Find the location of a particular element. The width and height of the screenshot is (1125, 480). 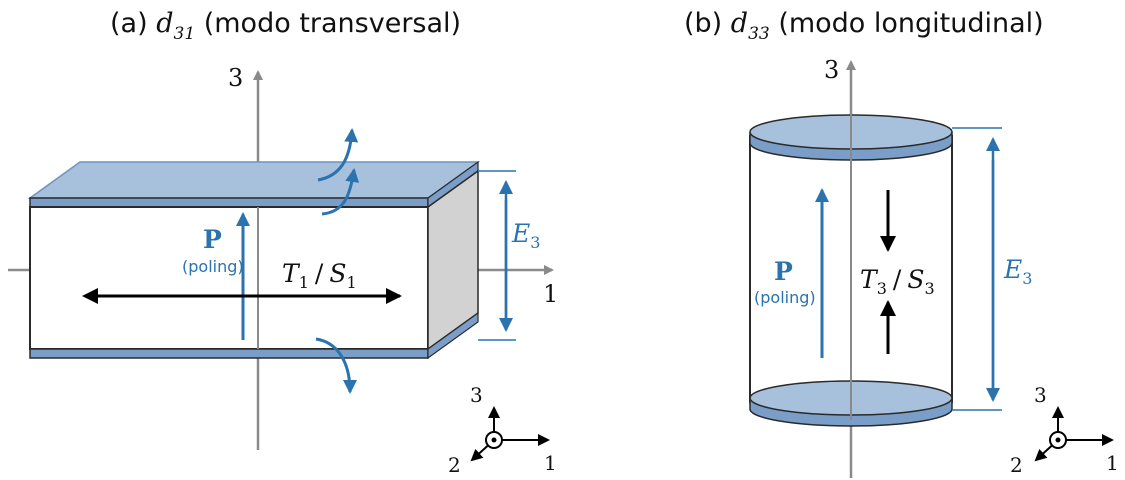

axis-3-label: 3 is located at coordinates (235, 78).